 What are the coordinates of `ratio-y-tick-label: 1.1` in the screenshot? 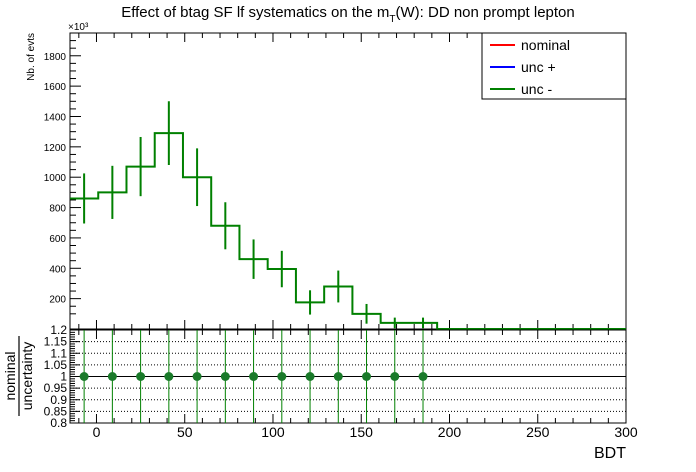 It's located at (58, 353).